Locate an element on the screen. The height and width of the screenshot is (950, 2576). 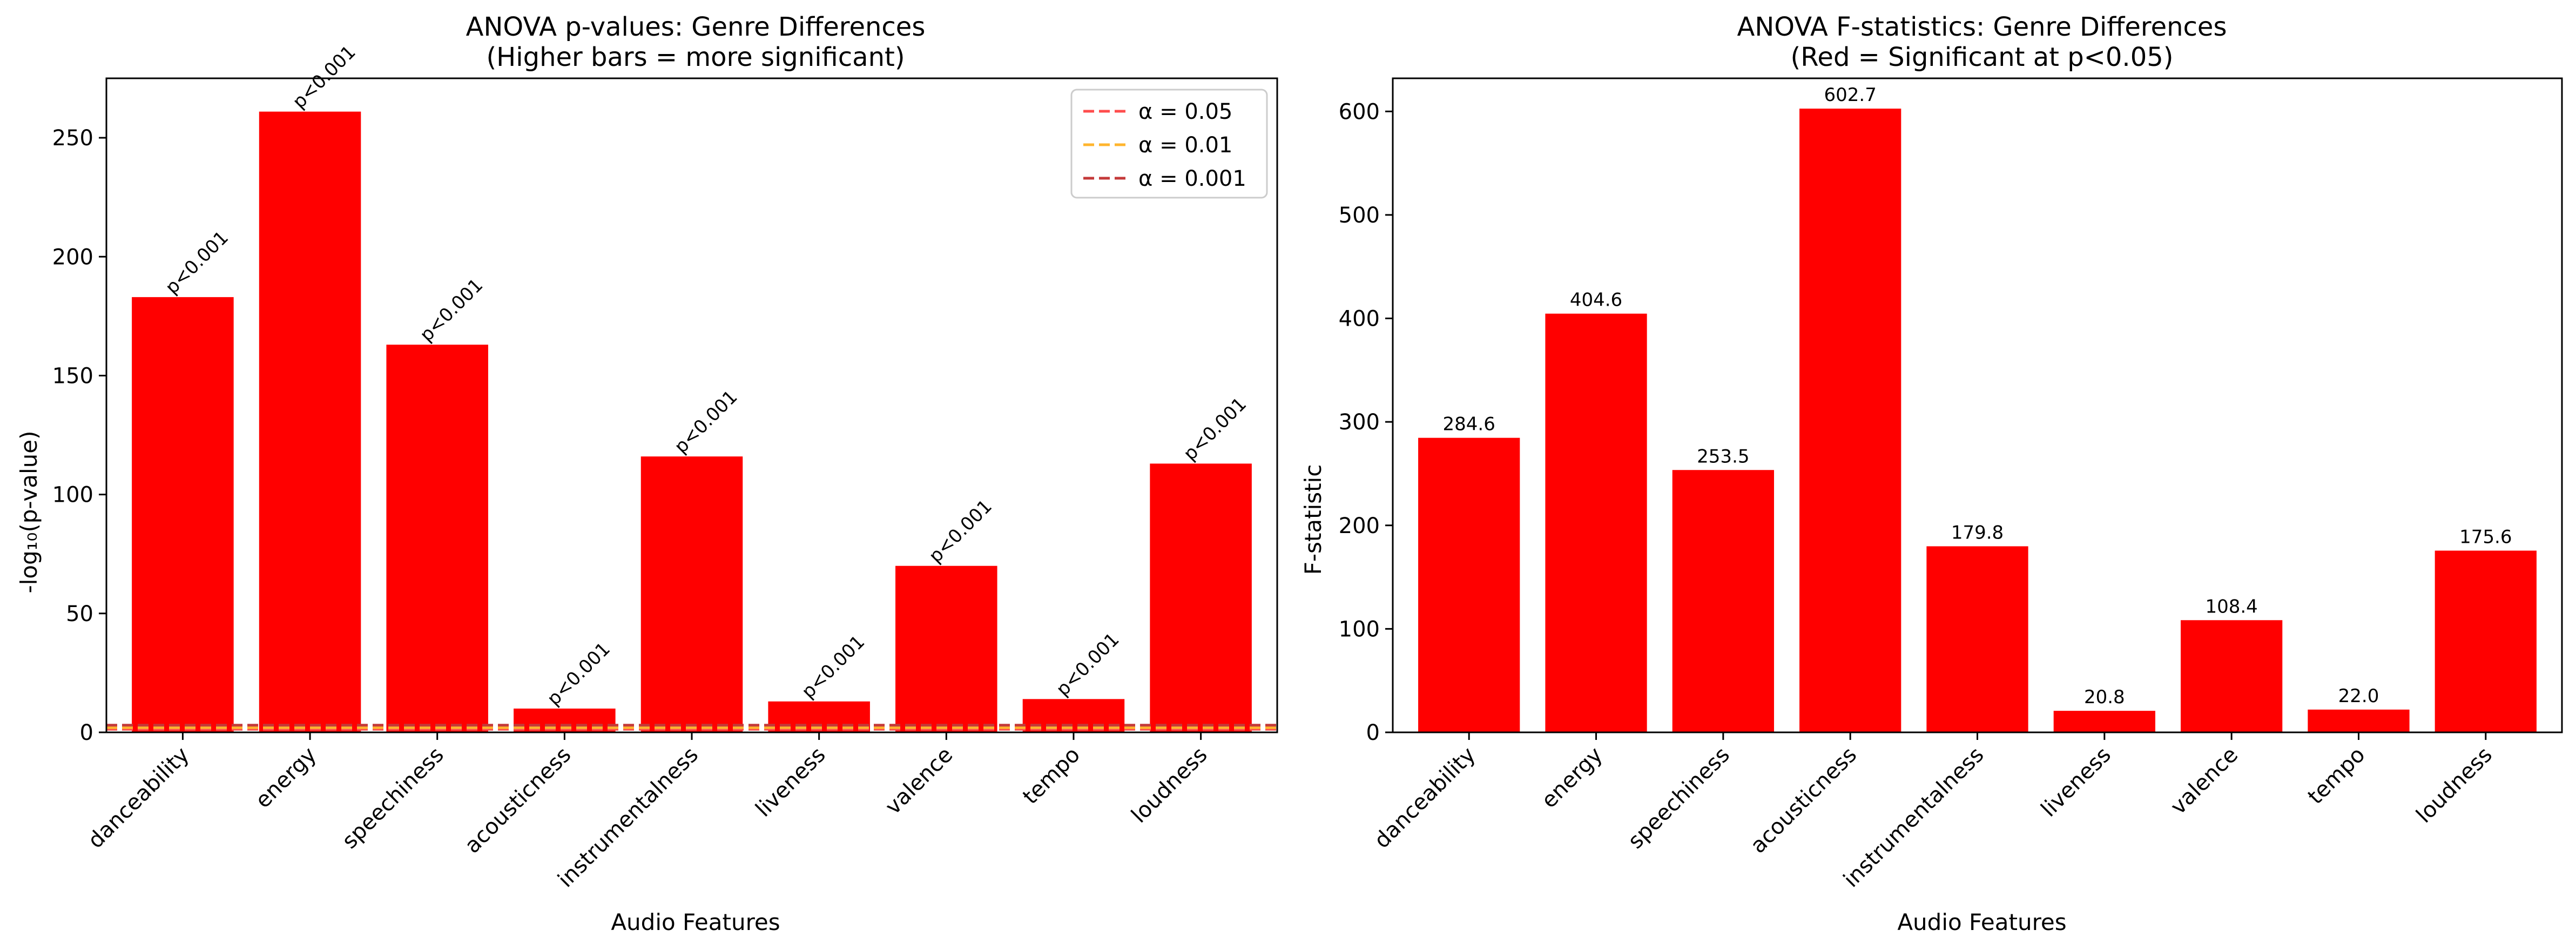
fstat-y-tick-label: 200 is located at coordinates (1359, 526).